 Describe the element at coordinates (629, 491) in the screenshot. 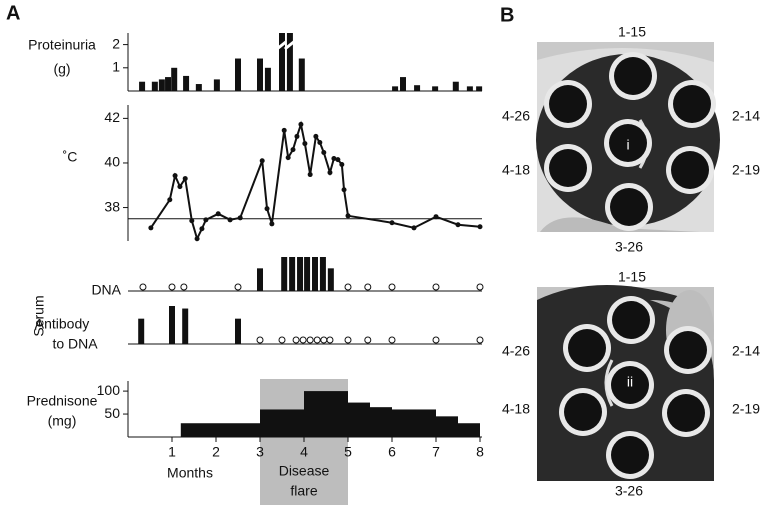

I see `plate-label: 3-26` at that location.